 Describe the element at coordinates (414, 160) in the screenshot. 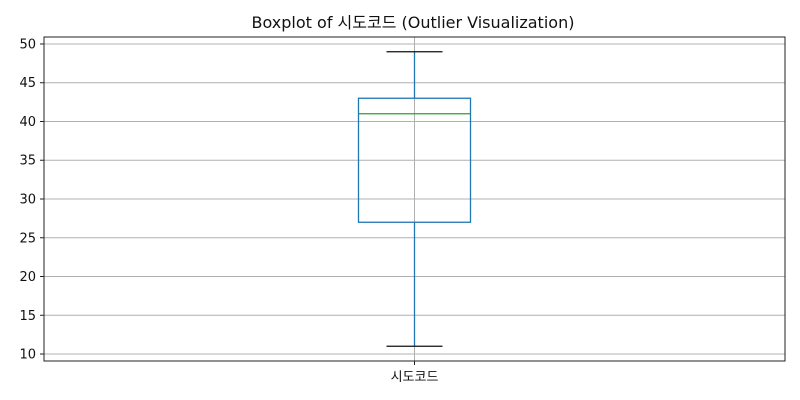

I see `iqr-box` at that location.